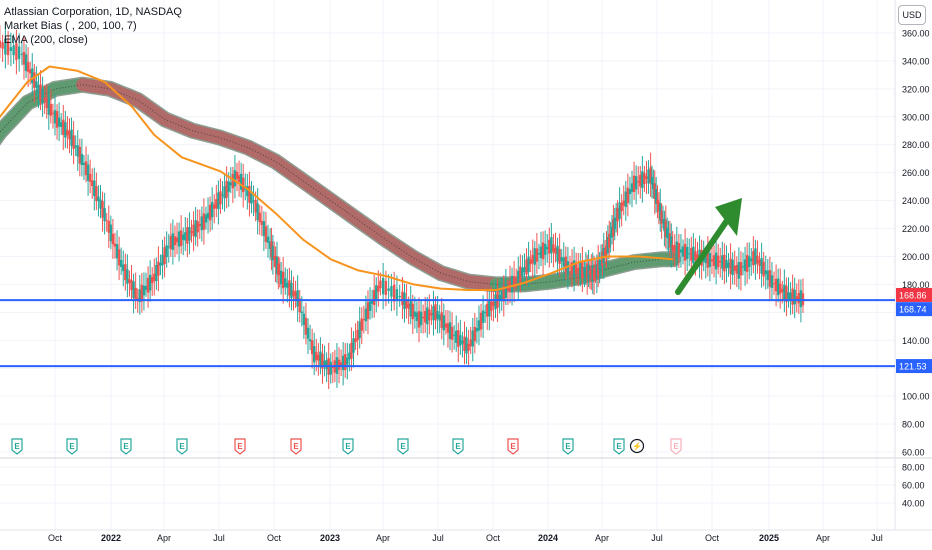  Describe the element at coordinates (637, 446) in the screenshot. I see `dividend-marker` at that location.